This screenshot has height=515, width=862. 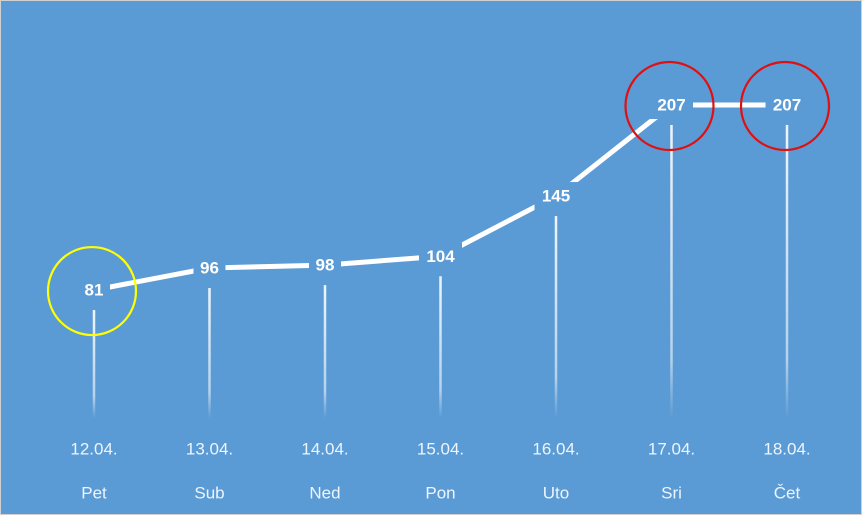 What do you see at coordinates (556, 492) in the screenshot?
I see `x-subtick-label: Uto` at bounding box center [556, 492].